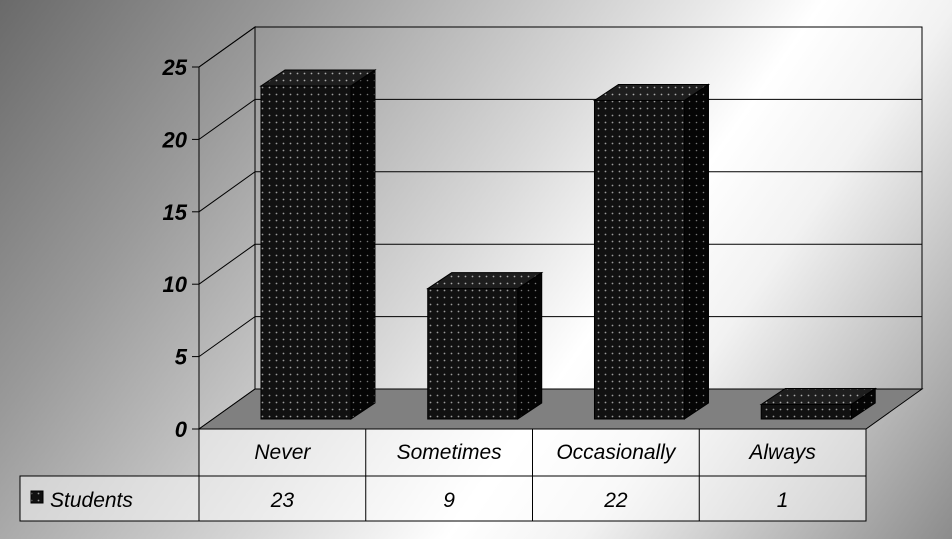 This screenshot has width=952, height=539. Describe the element at coordinates (783, 500) in the screenshot. I see `value-label: 1` at that location.